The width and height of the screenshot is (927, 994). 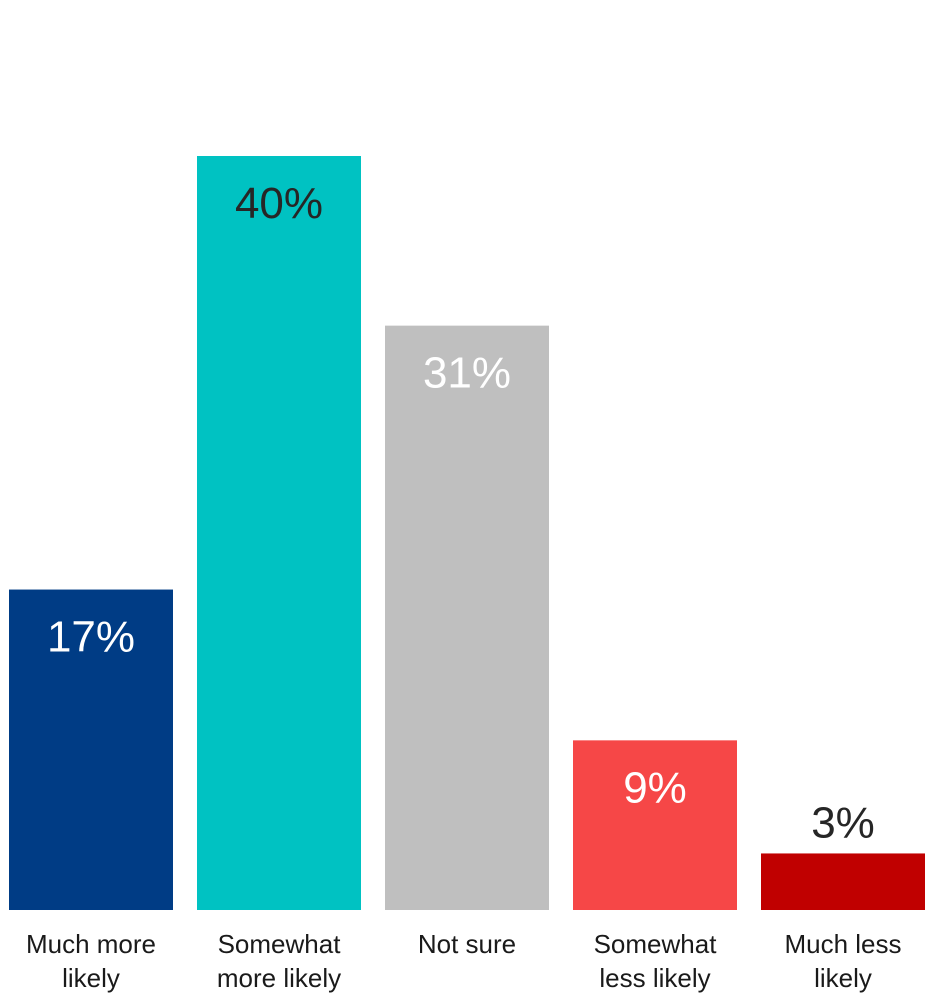 What do you see at coordinates (843, 881) in the screenshot?
I see `bar-much-less-likely` at bounding box center [843, 881].